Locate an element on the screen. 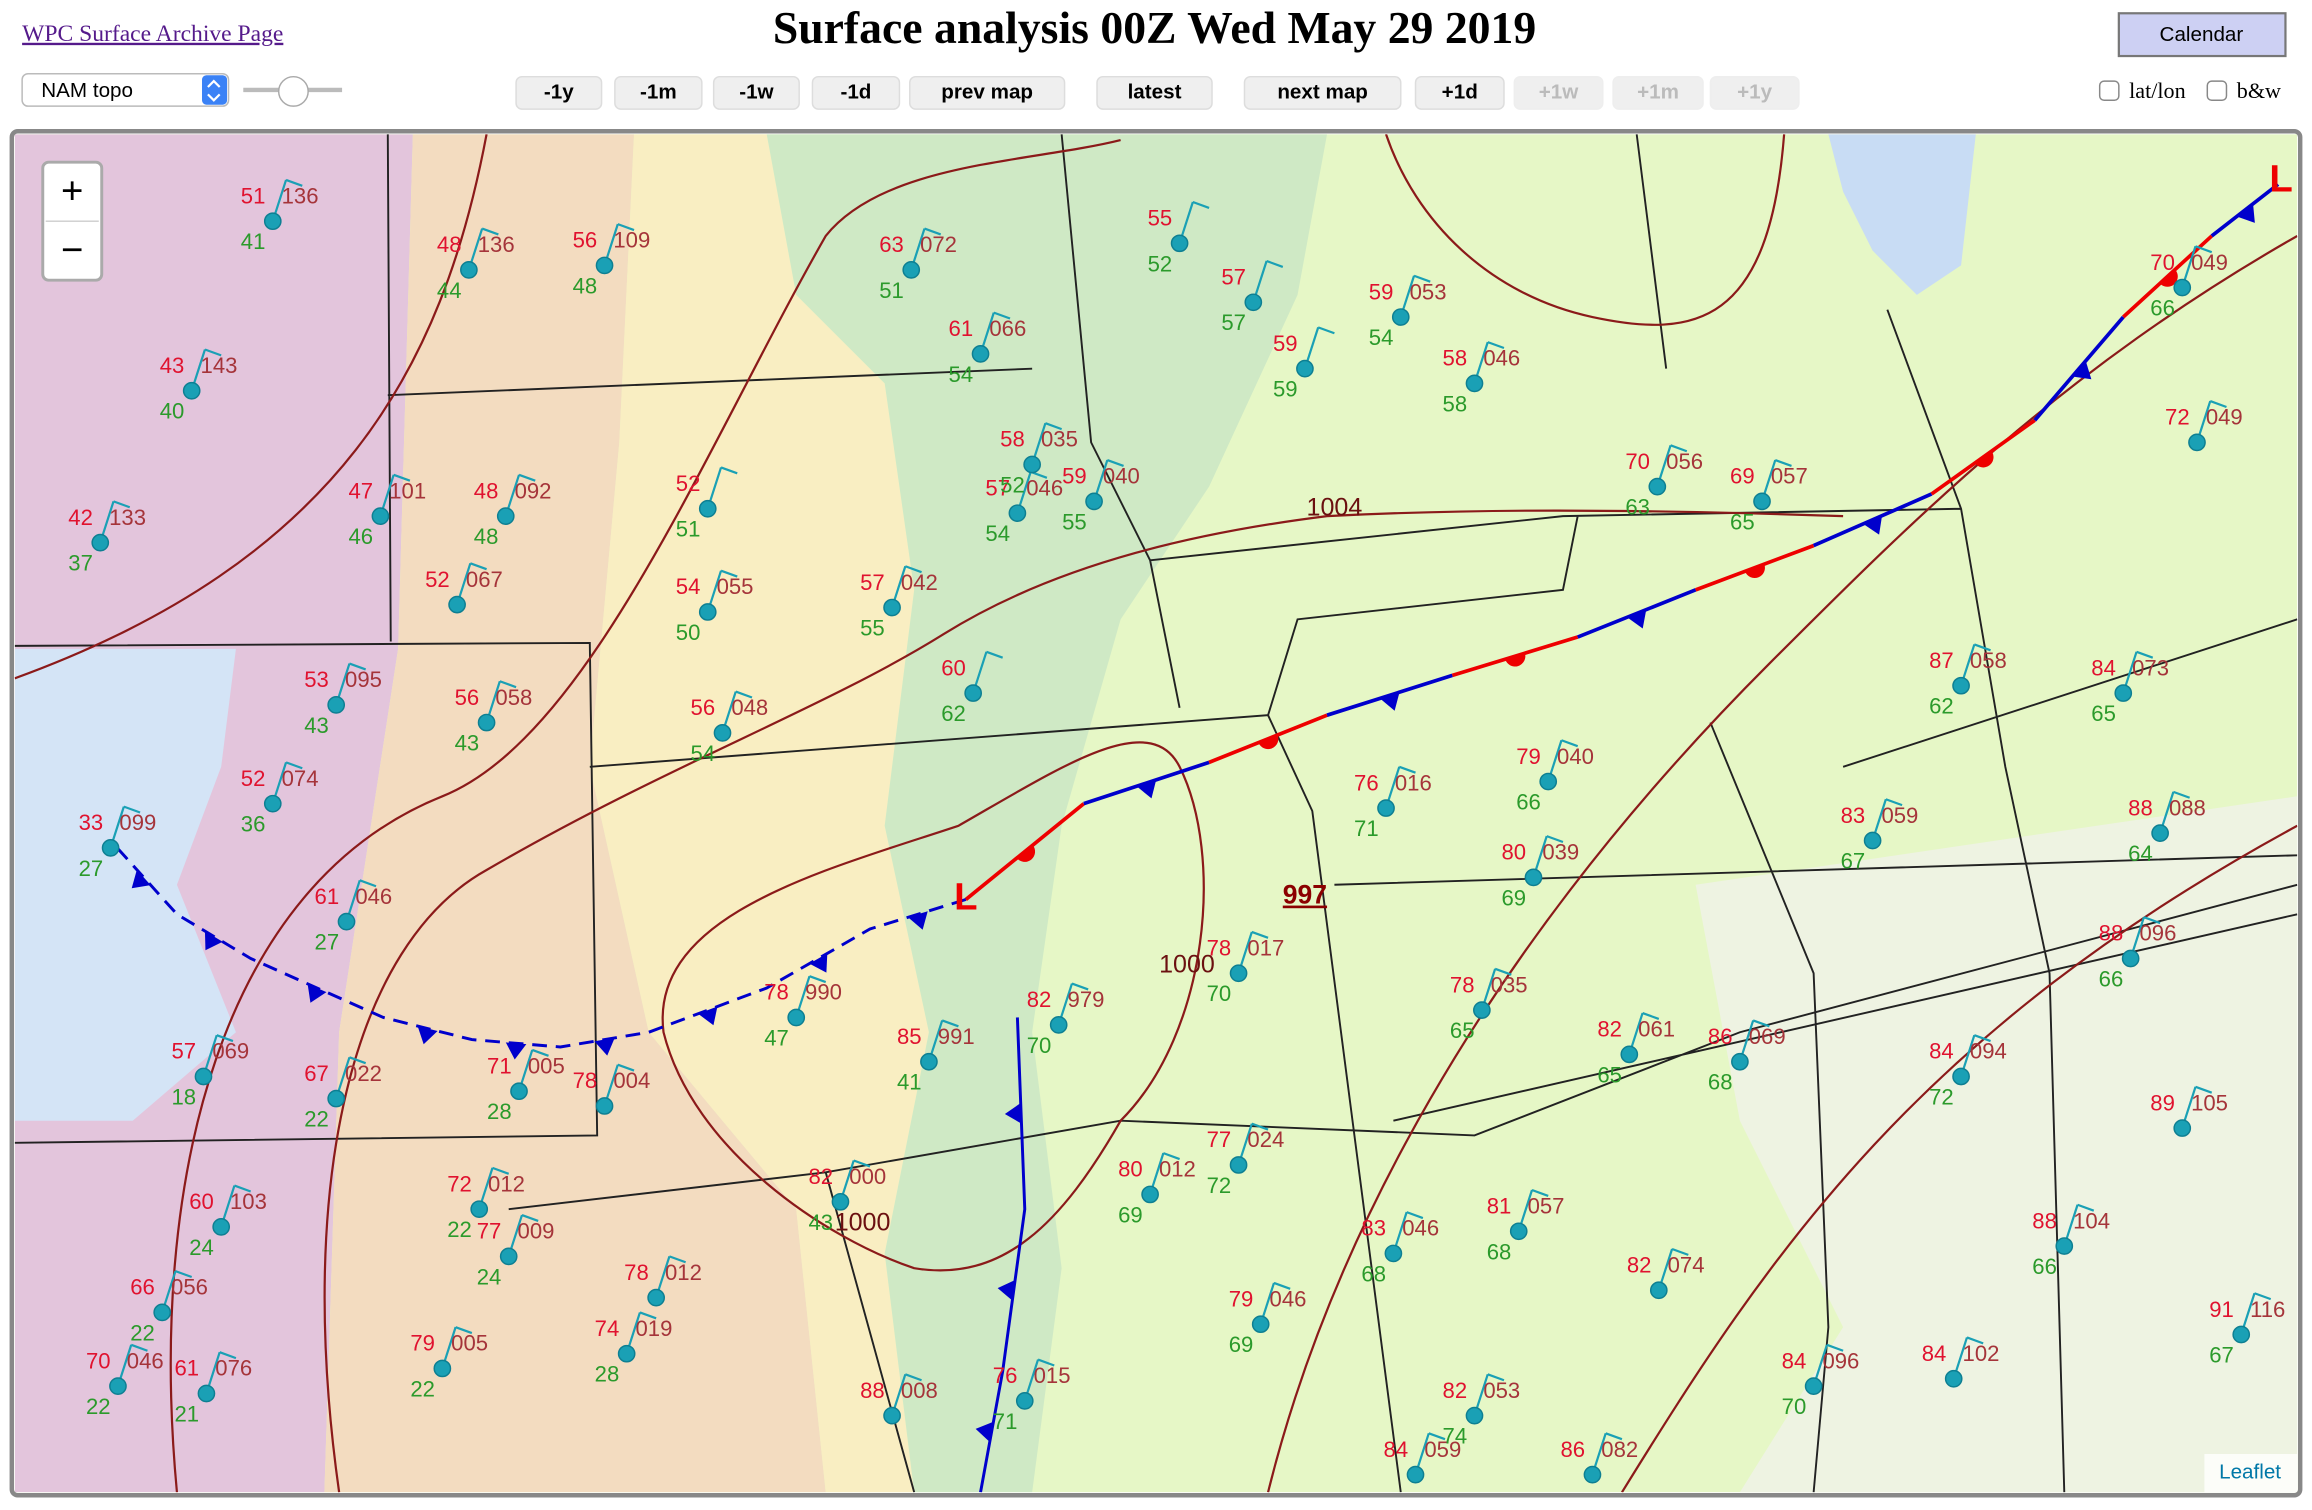 The height and width of the screenshot is (1510, 2312). station-temperature: 57 is located at coordinates (872, 582).